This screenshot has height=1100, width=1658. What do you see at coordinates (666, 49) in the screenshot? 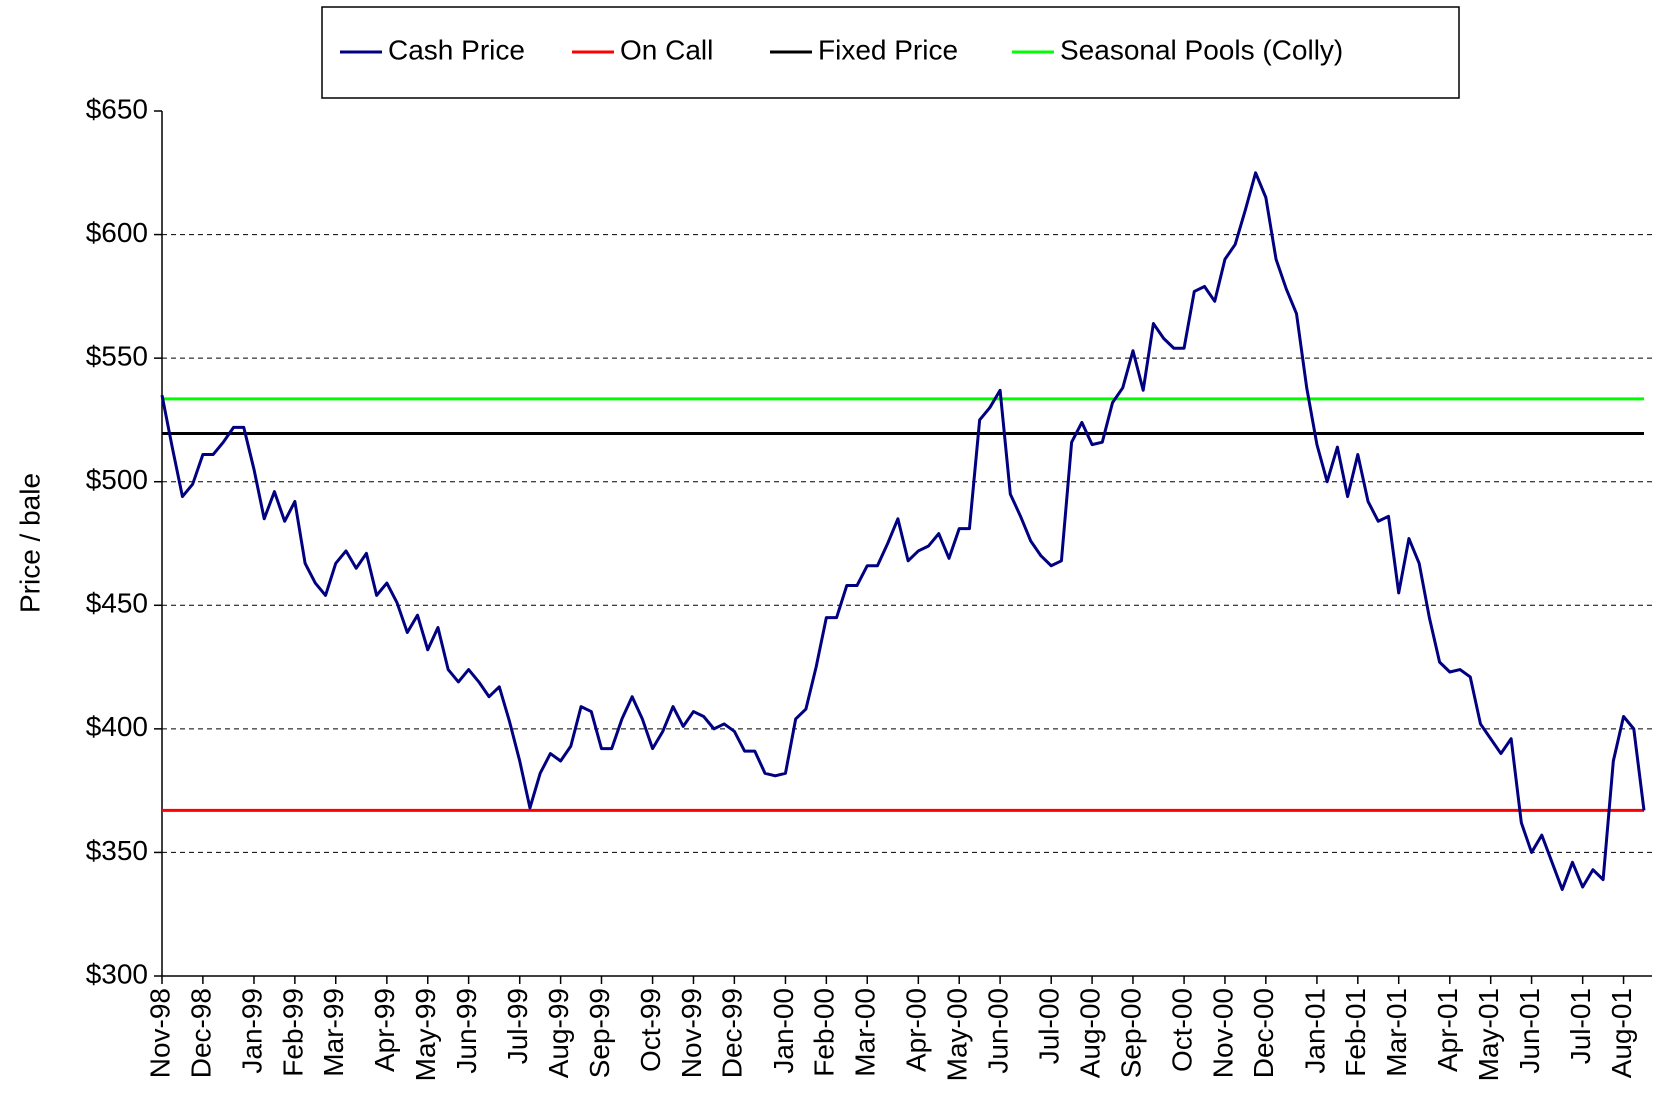
I see `legend-label: On Call` at bounding box center [666, 49].